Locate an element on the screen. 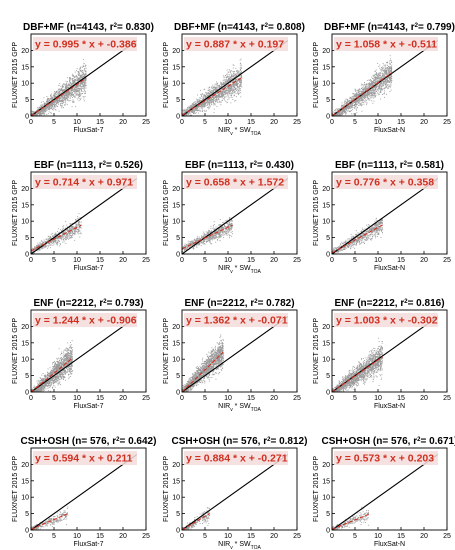 This screenshot has width=455, height=550. scatter-points is located at coordinates (362, 85).